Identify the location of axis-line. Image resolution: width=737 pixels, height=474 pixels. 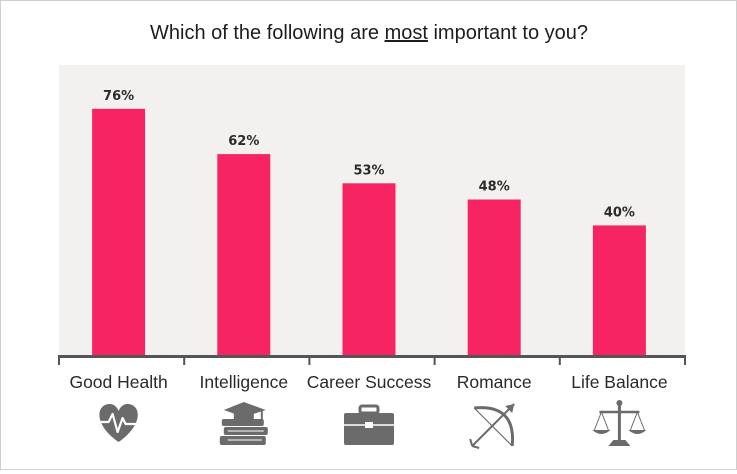
(372, 356).